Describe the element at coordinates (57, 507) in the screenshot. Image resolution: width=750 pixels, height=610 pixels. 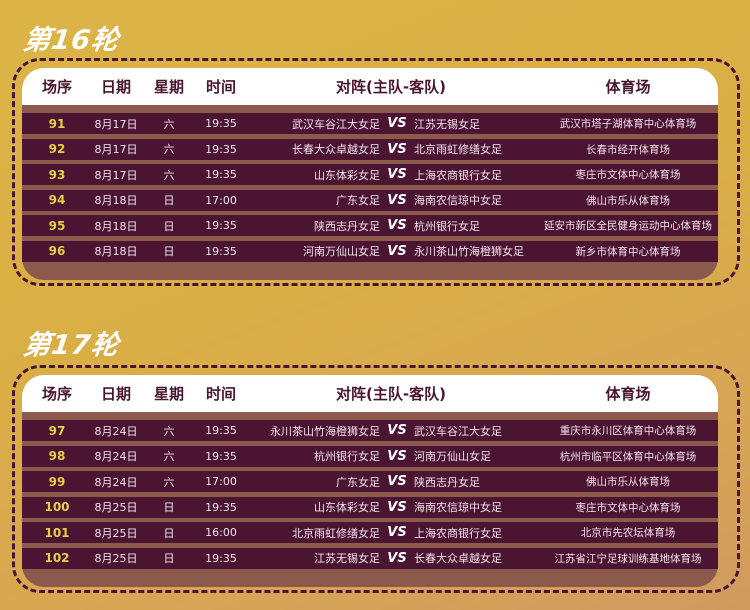
I see `match-no: 100` at that location.